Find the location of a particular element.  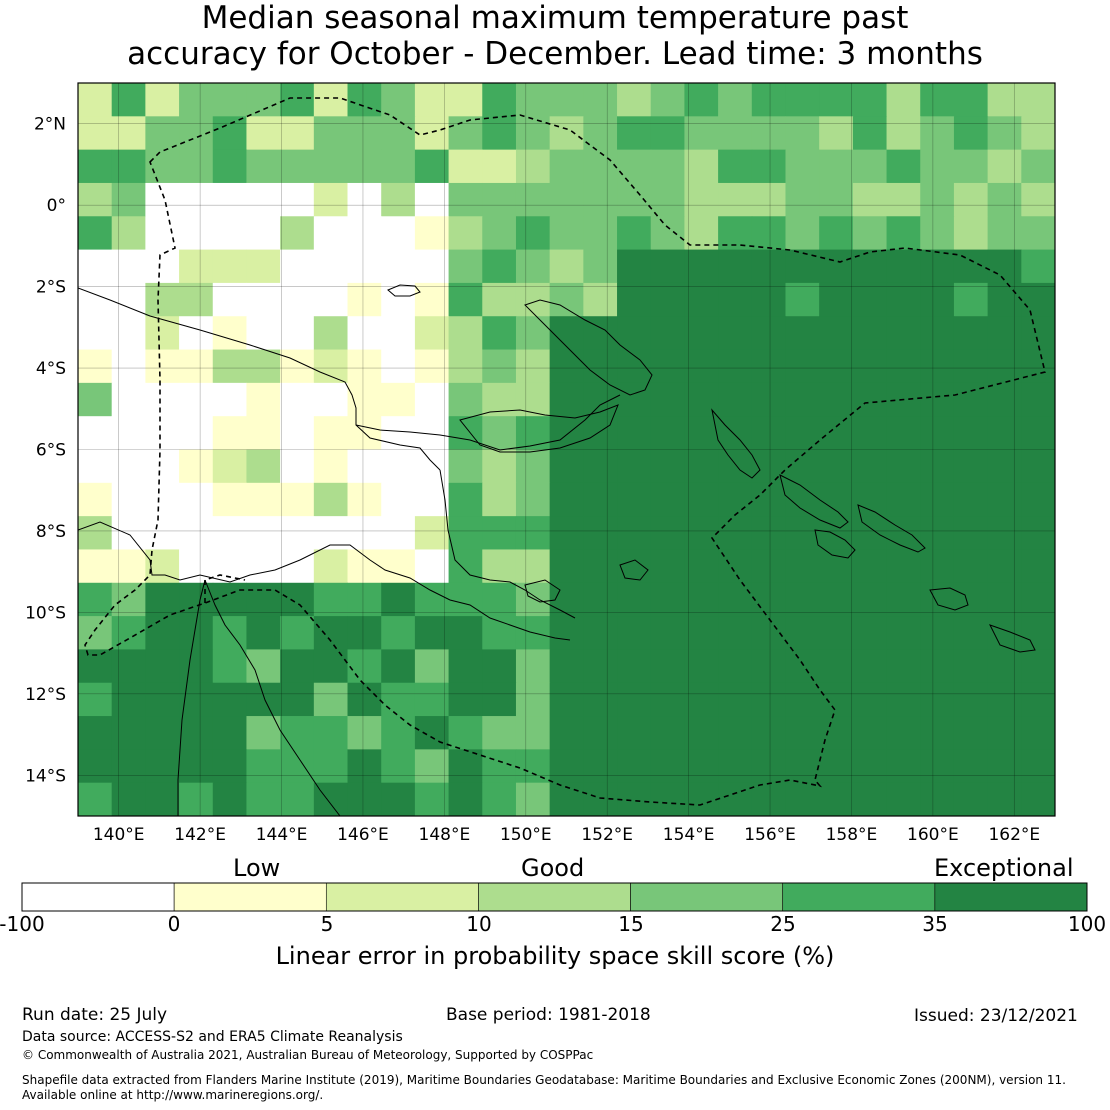

longitude-label: 152°E is located at coordinates (607, 835).